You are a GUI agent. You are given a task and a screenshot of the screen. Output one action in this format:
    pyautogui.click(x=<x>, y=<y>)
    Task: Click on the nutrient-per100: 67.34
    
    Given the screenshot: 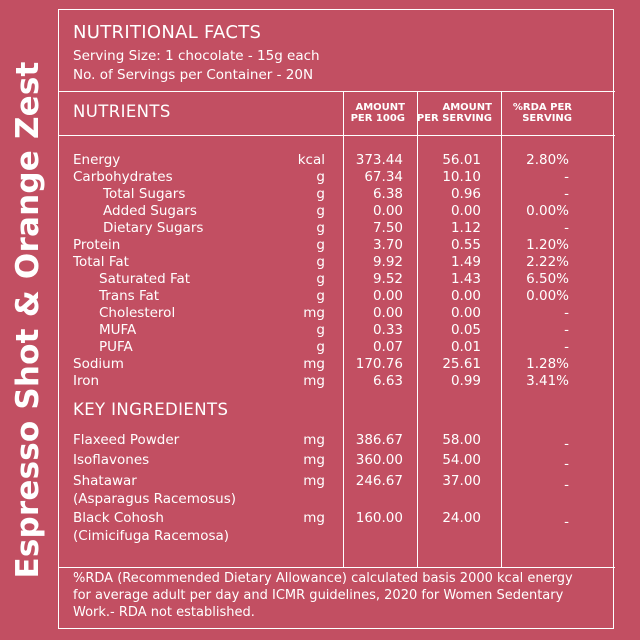 What is the action you would take?
    pyautogui.click(x=383, y=177)
    